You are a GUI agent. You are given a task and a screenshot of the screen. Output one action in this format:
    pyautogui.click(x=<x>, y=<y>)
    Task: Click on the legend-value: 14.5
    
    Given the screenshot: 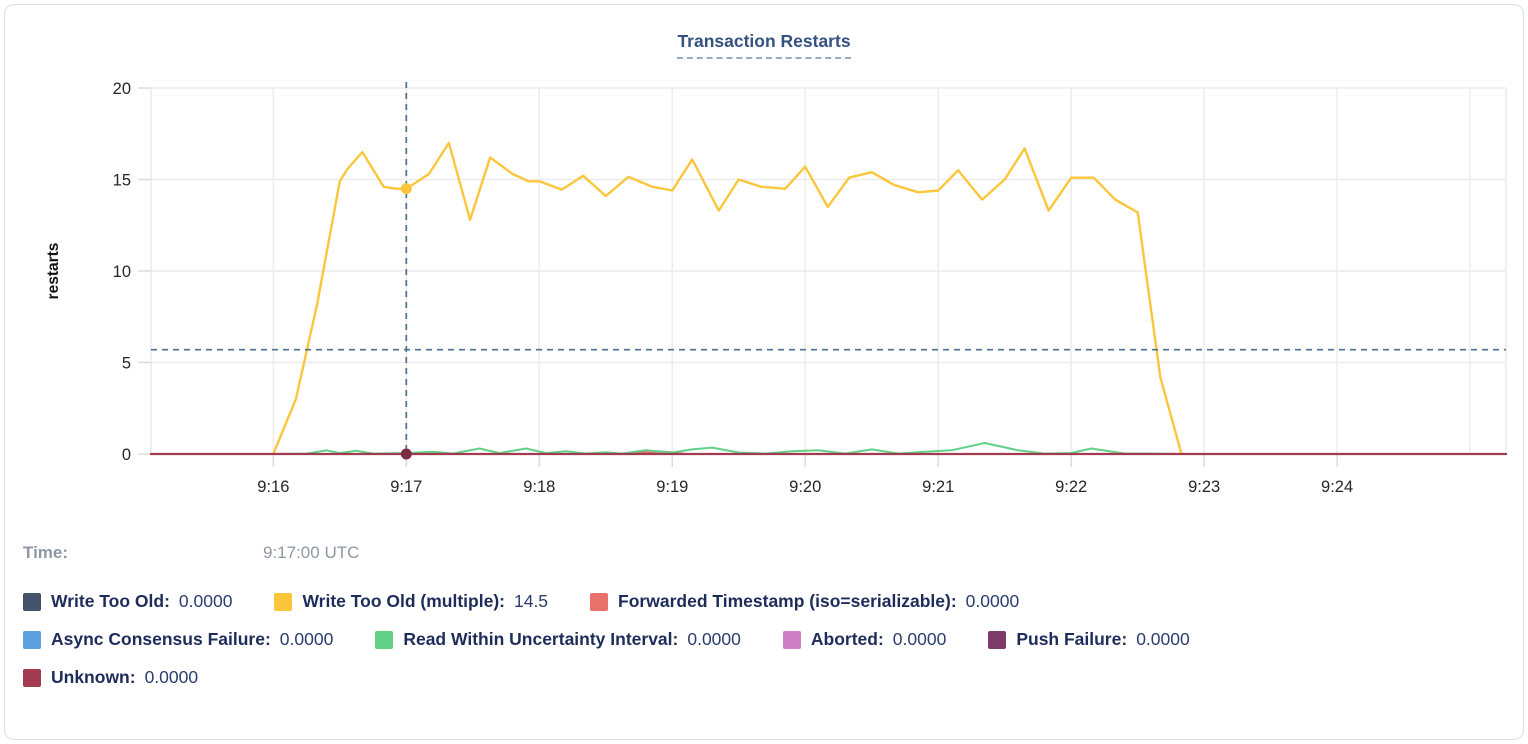 What is the action you would take?
    pyautogui.click(x=531, y=601)
    